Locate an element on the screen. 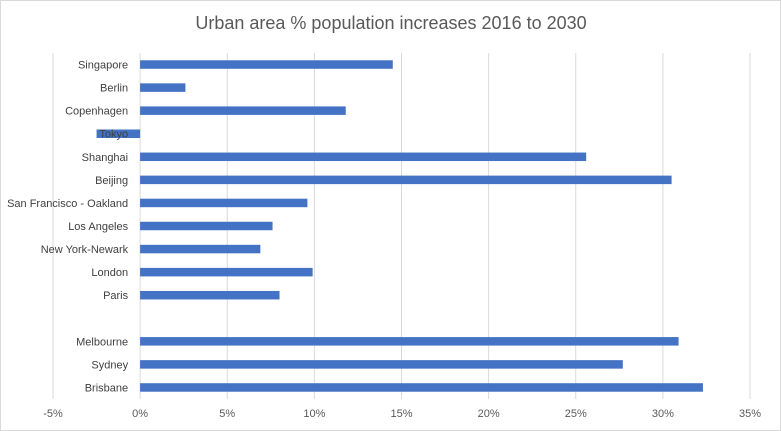  x-axis-tick-labels: -5% 0% 5% 10% 15% 20% 25% 30% 35% is located at coordinates (402, 414).